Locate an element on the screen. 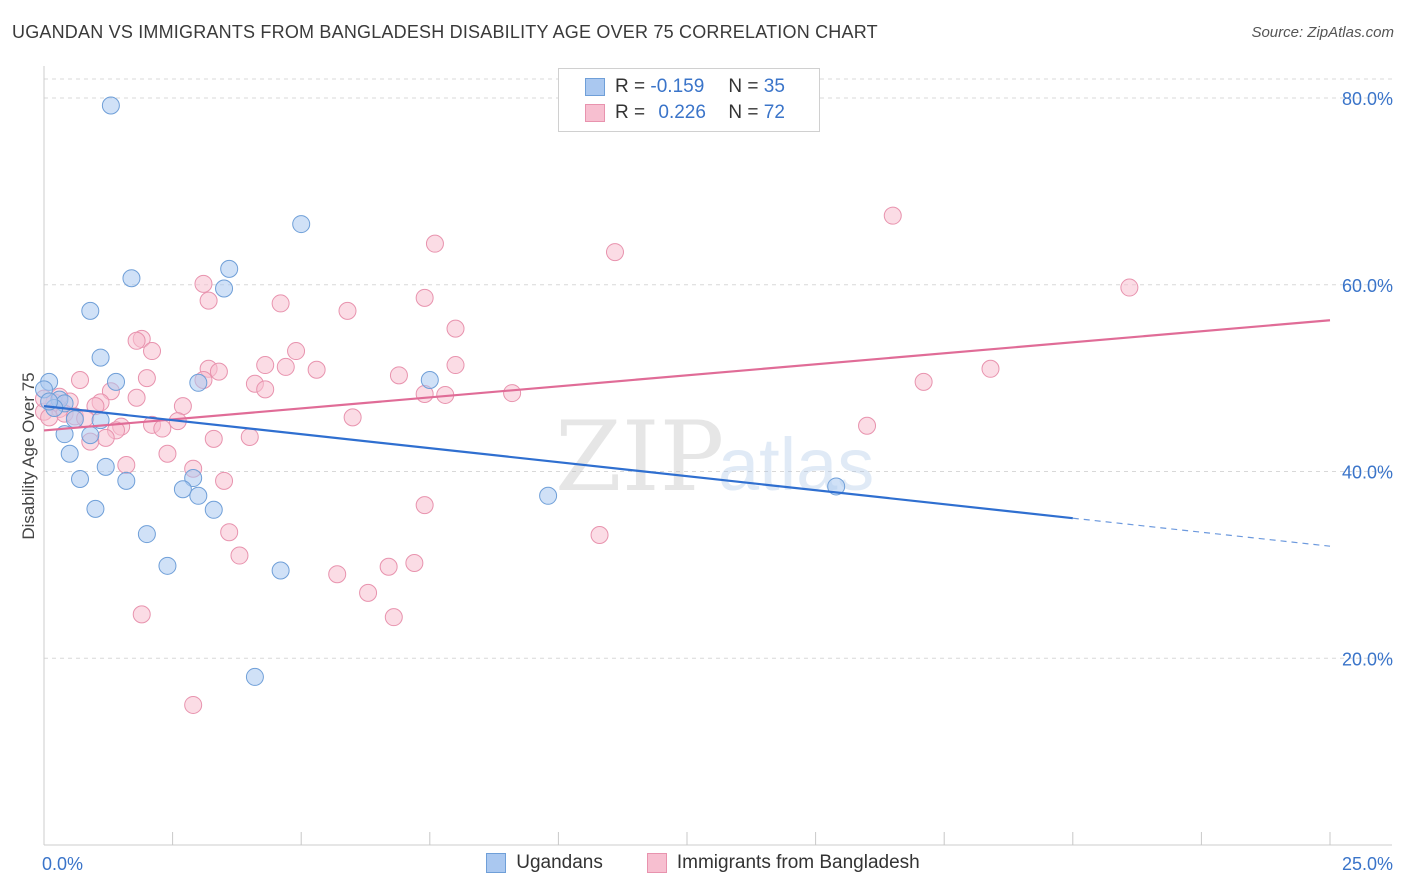 This screenshot has width=1406, height=892. legend-item-bangladesh: Immigrants from Bangladesh is located at coordinates (783, 863).